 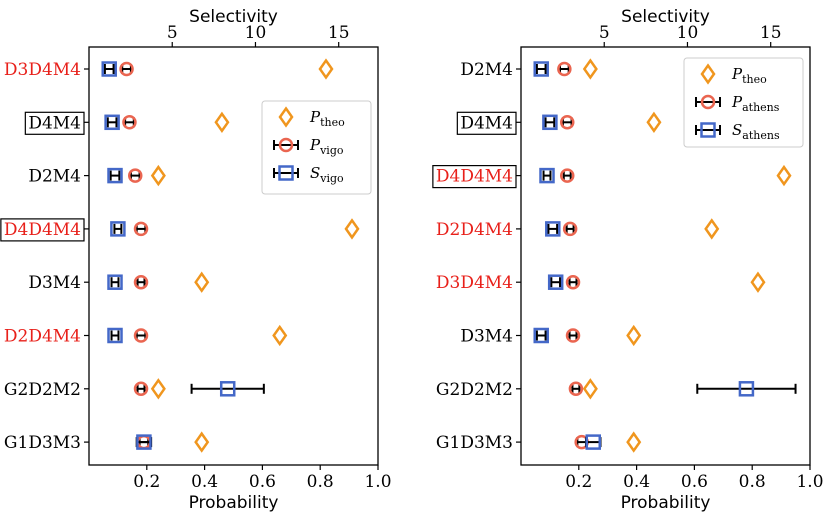 I want to click on legend-subscript: athens, so click(x=761, y=135).